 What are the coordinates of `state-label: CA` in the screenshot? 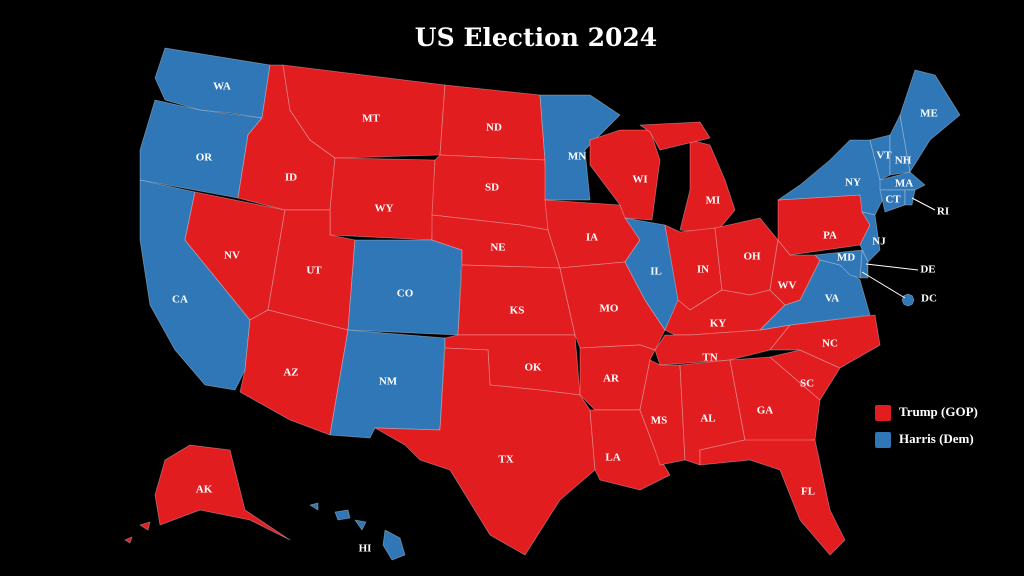 It's located at (180, 300).